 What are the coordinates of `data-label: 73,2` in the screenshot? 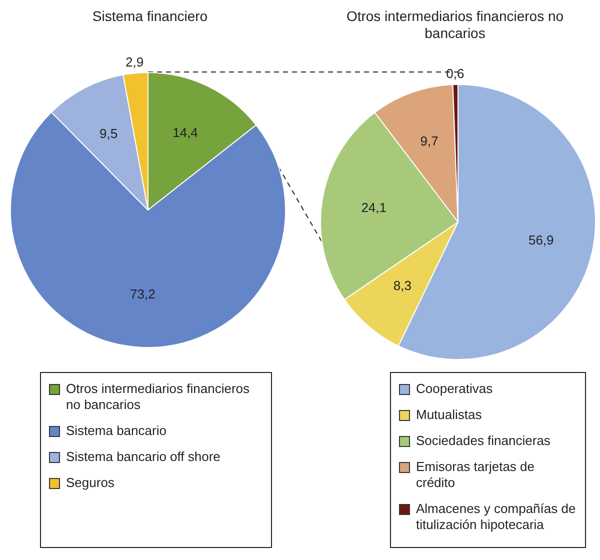 It's located at (143, 294).